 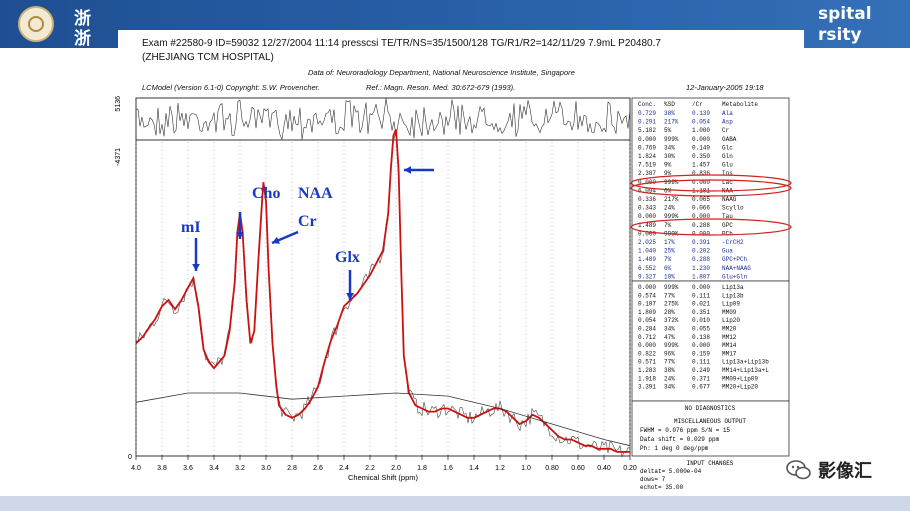 What do you see at coordinates (647, 304) in the screenshot?
I see `table-row-cell: 0.107` at bounding box center [647, 304].